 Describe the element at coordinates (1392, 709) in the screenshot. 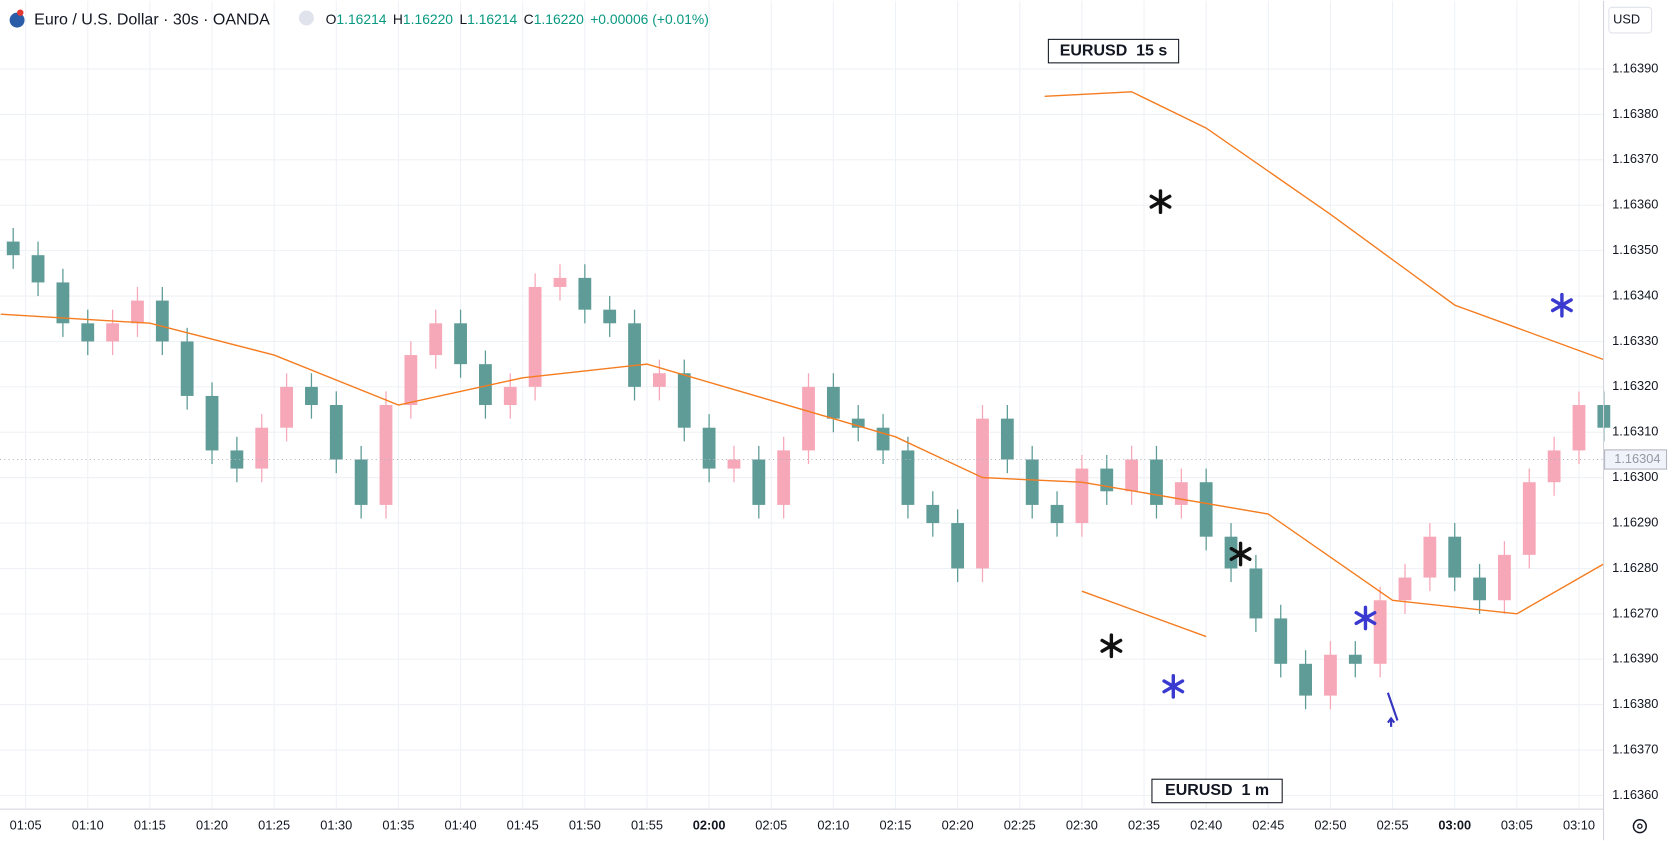

I see `arrow-drawing` at that location.